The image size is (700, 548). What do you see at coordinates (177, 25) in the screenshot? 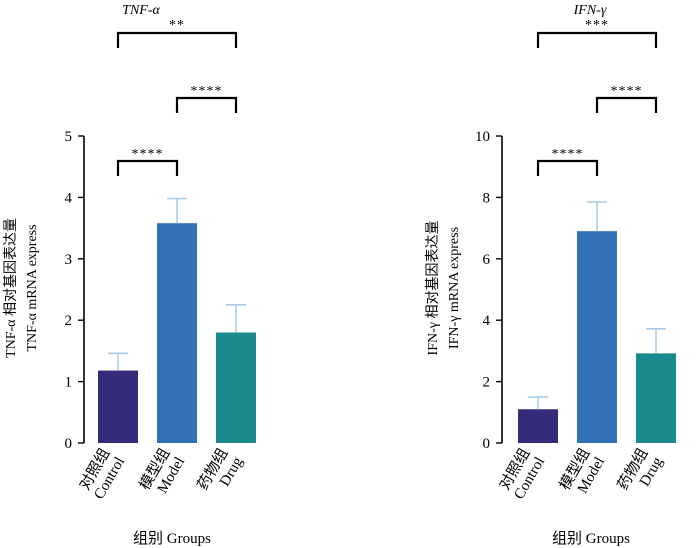
I see `significance-label: **` at bounding box center [177, 25].